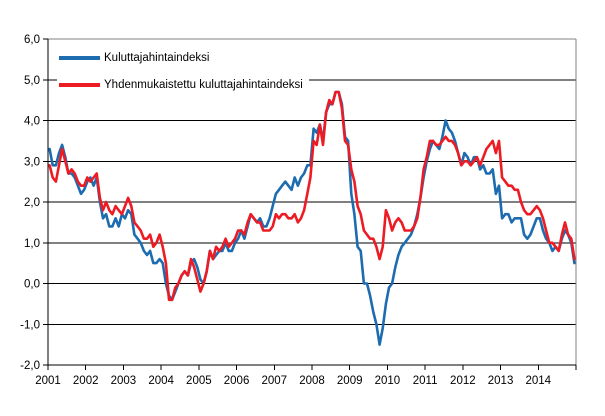 This screenshot has height=416, width=605. What do you see at coordinates (388, 381) in the screenshot?
I see `x-axis-tick-label: 2010` at bounding box center [388, 381].